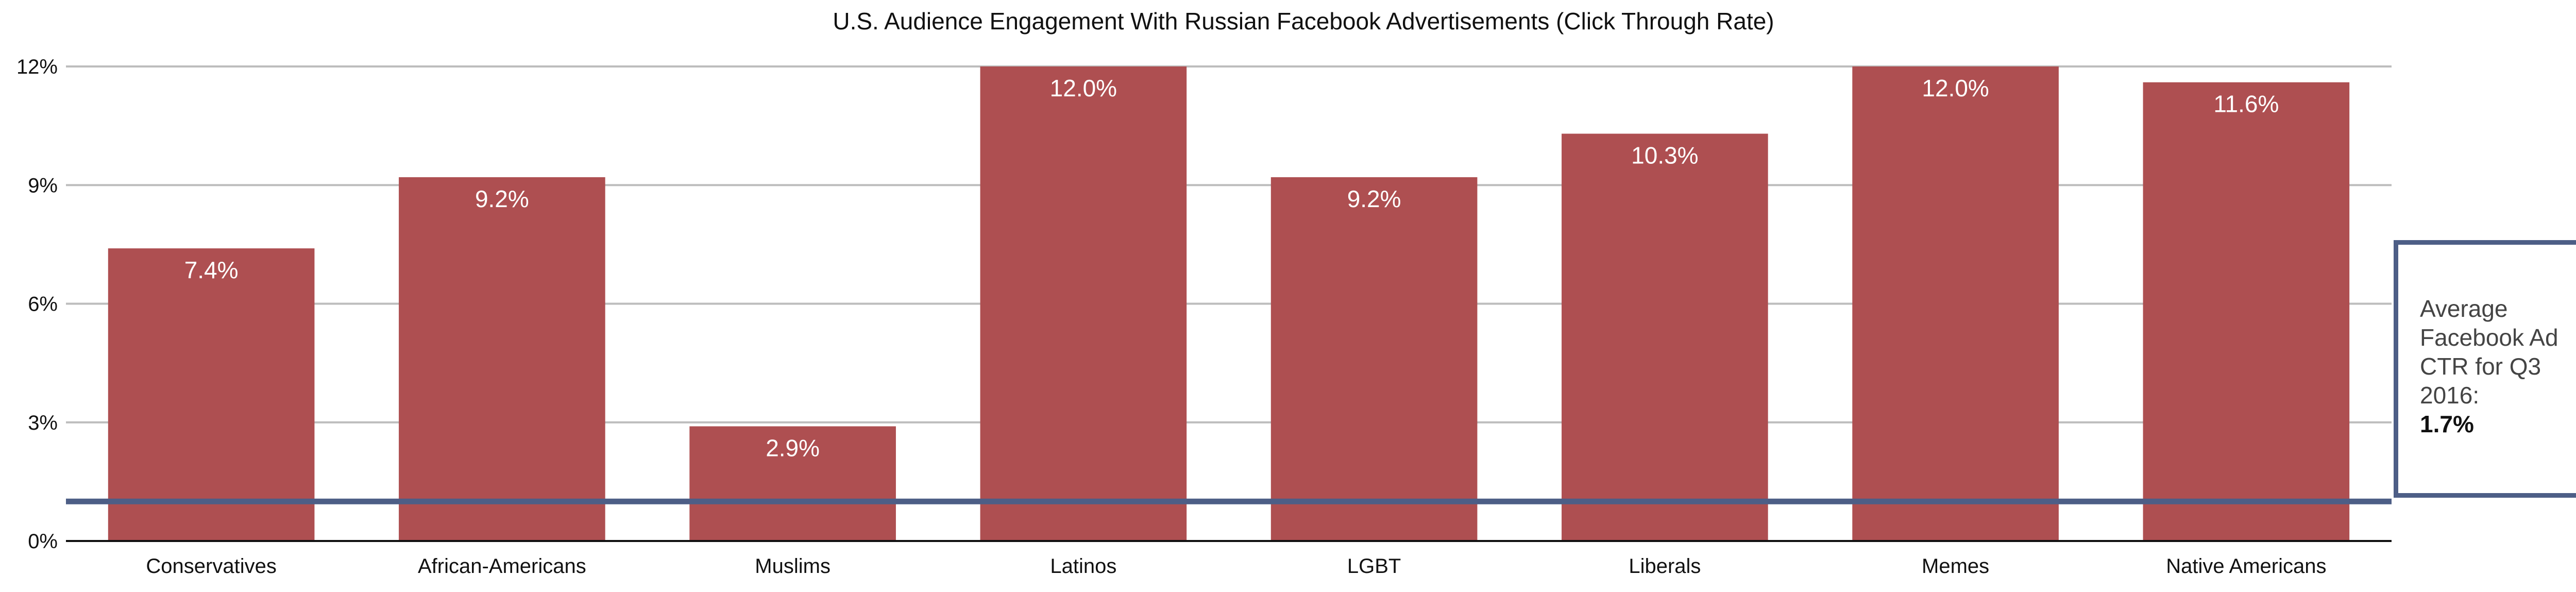 The image size is (2576, 592). What do you see at coordinates (211, 566) in the screenshot?
I see `x-category-label: Conservatives` at bounding box center [211, 566].